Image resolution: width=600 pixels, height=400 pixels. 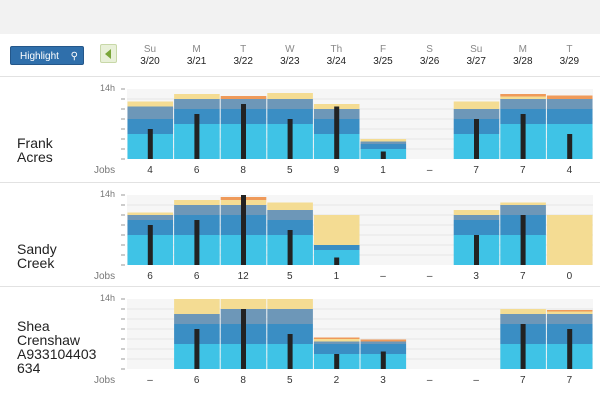 I want to click on job-count: 8, so click(x=243, y=170).